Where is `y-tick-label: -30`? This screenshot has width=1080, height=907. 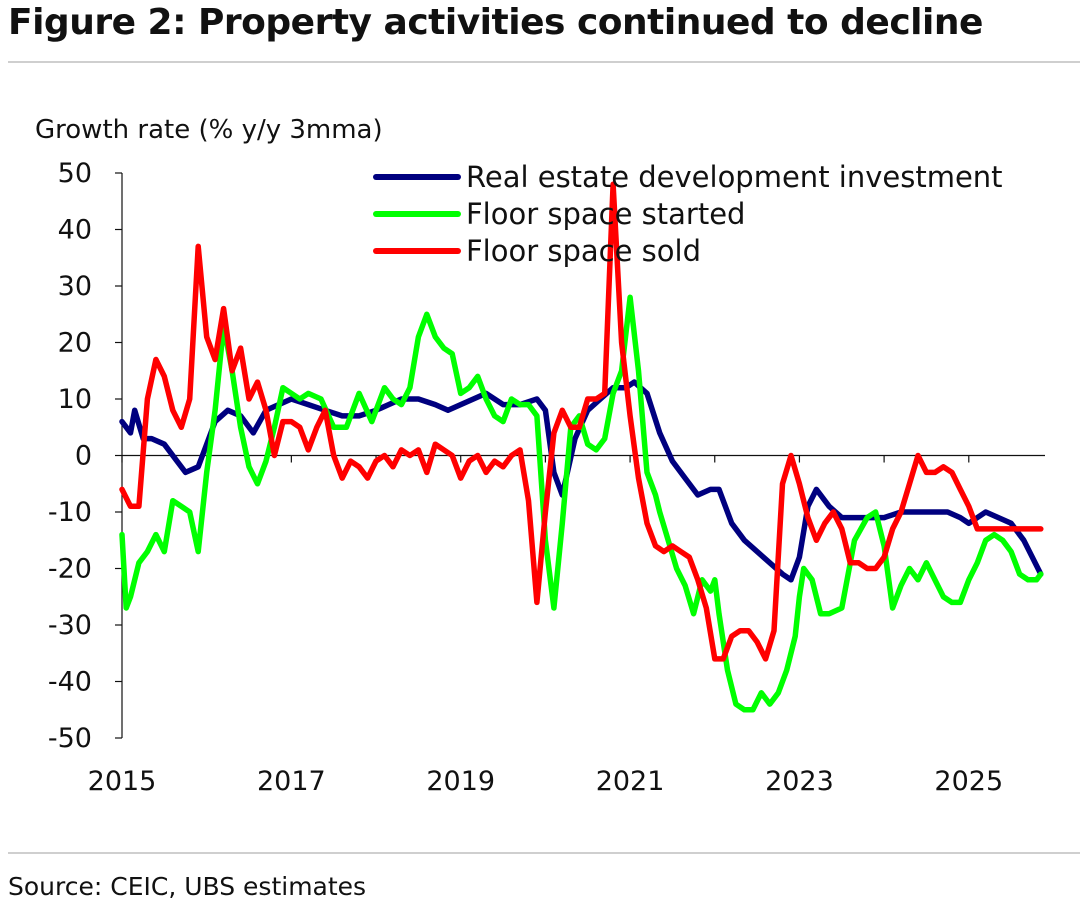
y-tick-label: -30 is located at coordinates (70, 625).